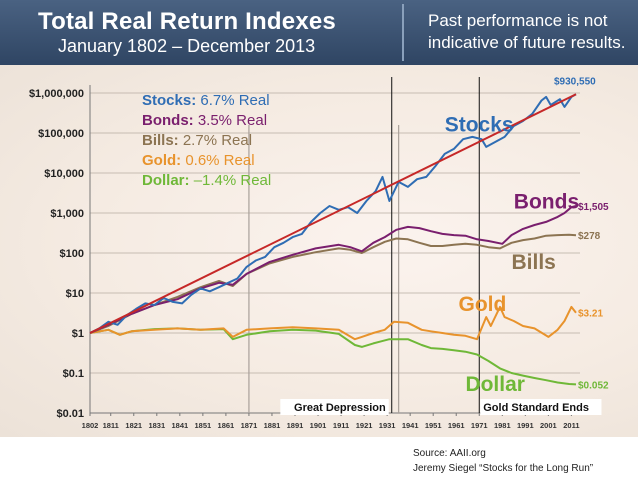  What do you see at coordinates (90, 425) in the screenshot?
I see `x-tick-label-0: 1802` at bounding box center [90, 425].